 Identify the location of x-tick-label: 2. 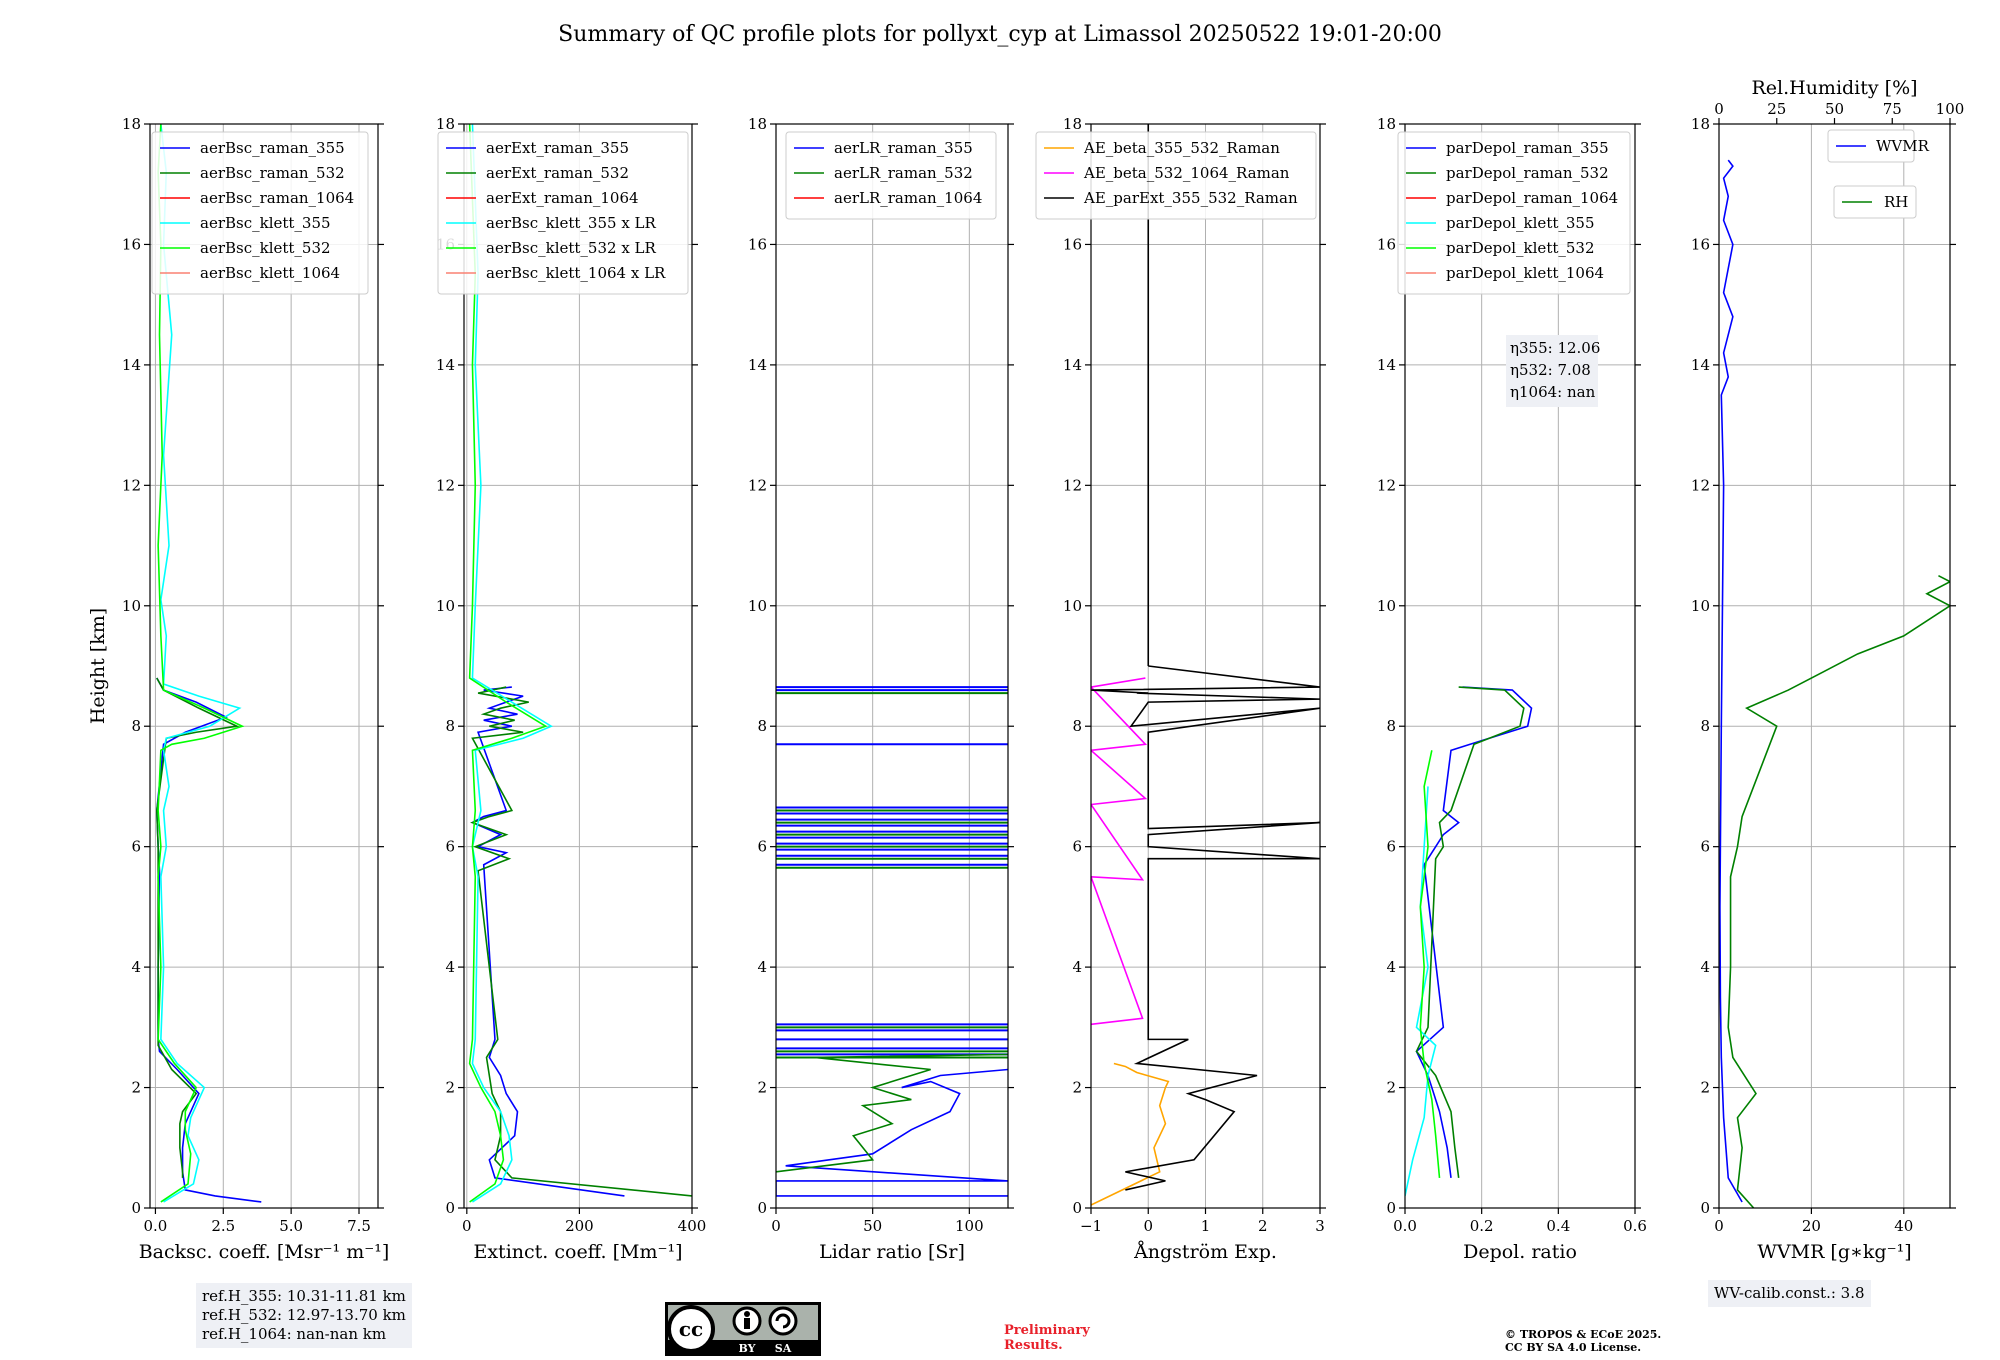
(1263, 1226).